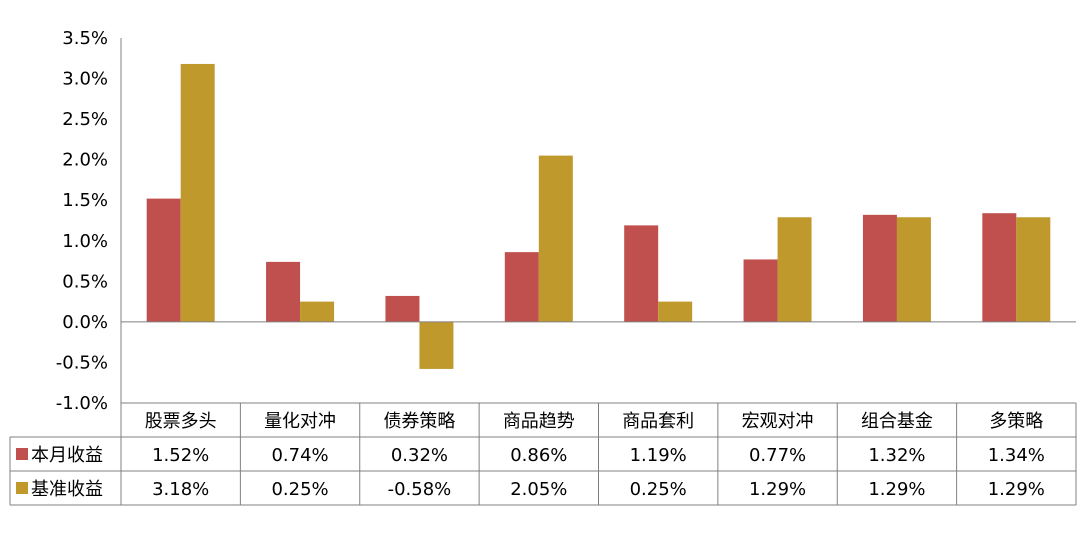 The height and width of the screenshot is (540, 1080). Describe the element at coordinates (67, 489) in the screenshot. I see `legend-label: 基准收益` at that location.